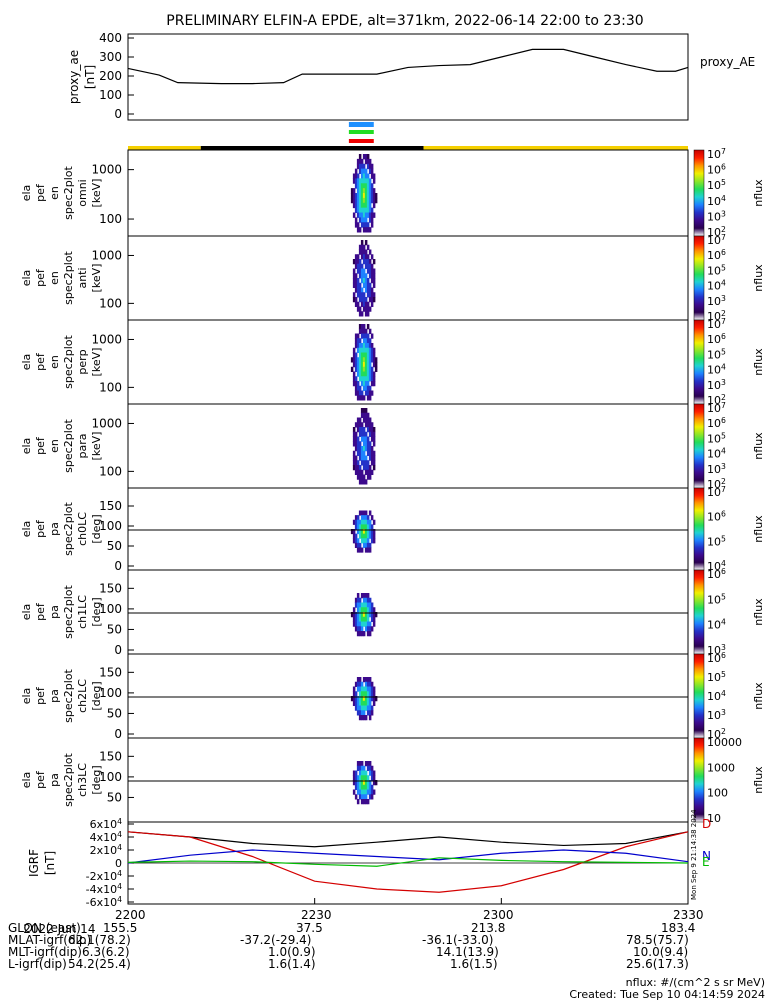 This screenshot has height=1001, width=775. What do you see at coordinates (699, 529) in the screenshot?
I see `colorbar` at bounding box center [699, 529].